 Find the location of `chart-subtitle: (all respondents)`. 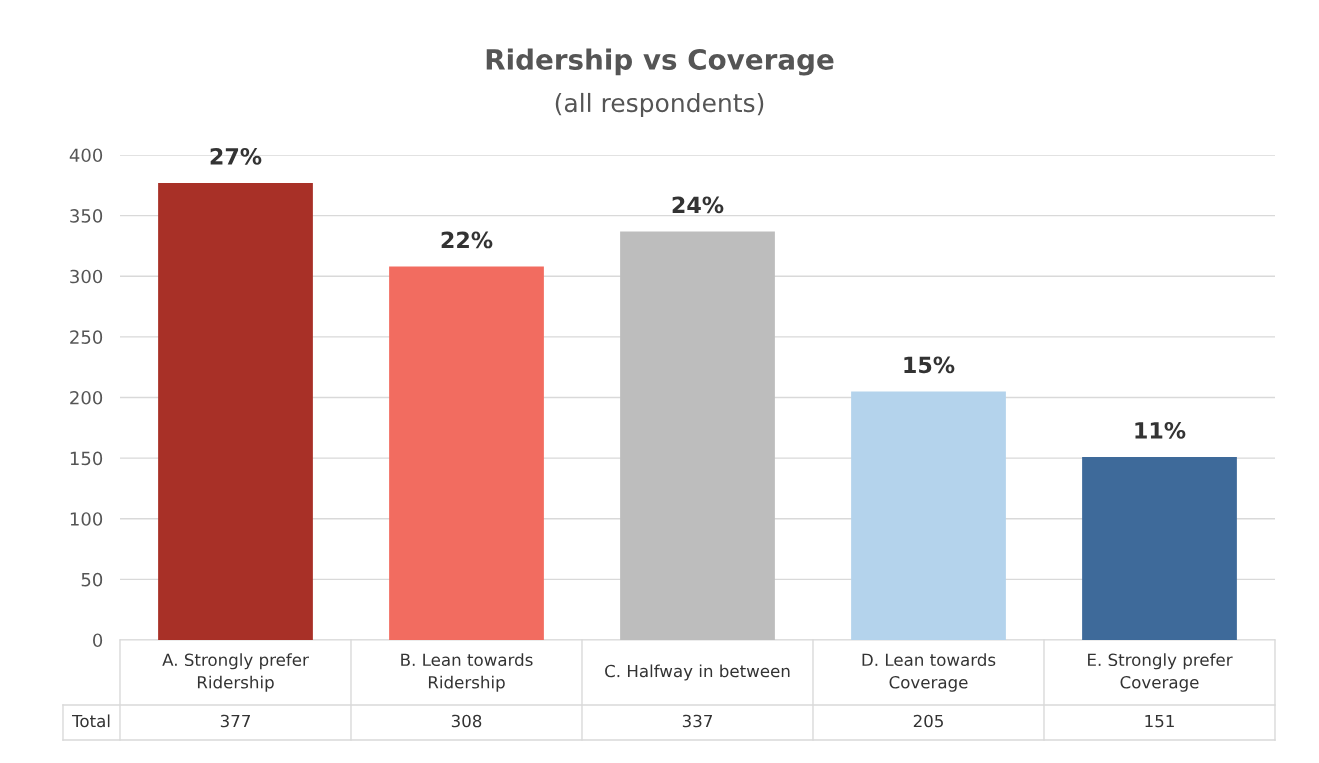

chart-subtitle: (all respondents) is located at coordinates (659, 105).